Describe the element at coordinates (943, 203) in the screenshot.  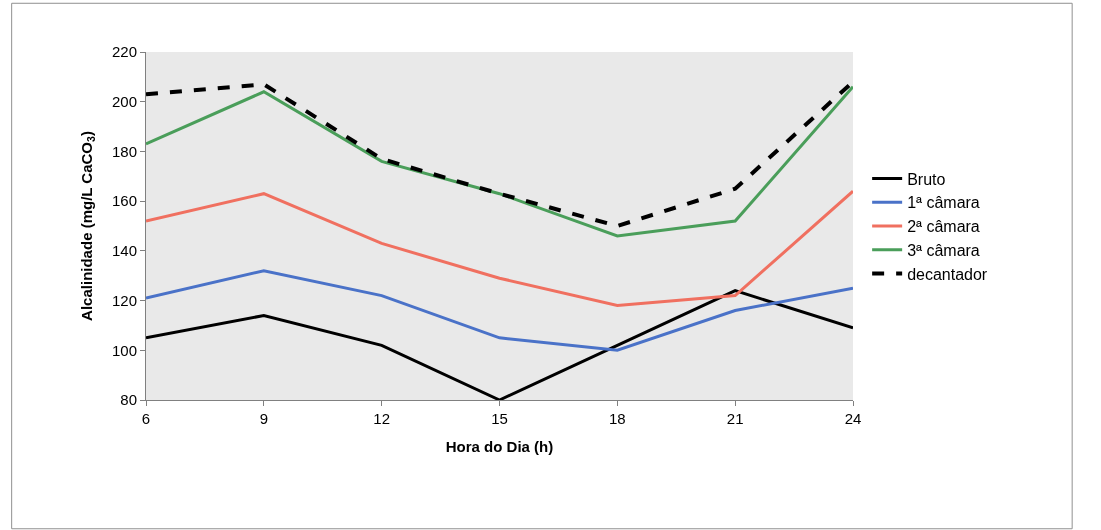
I see `legend-label: 1ª câmara` at that location.